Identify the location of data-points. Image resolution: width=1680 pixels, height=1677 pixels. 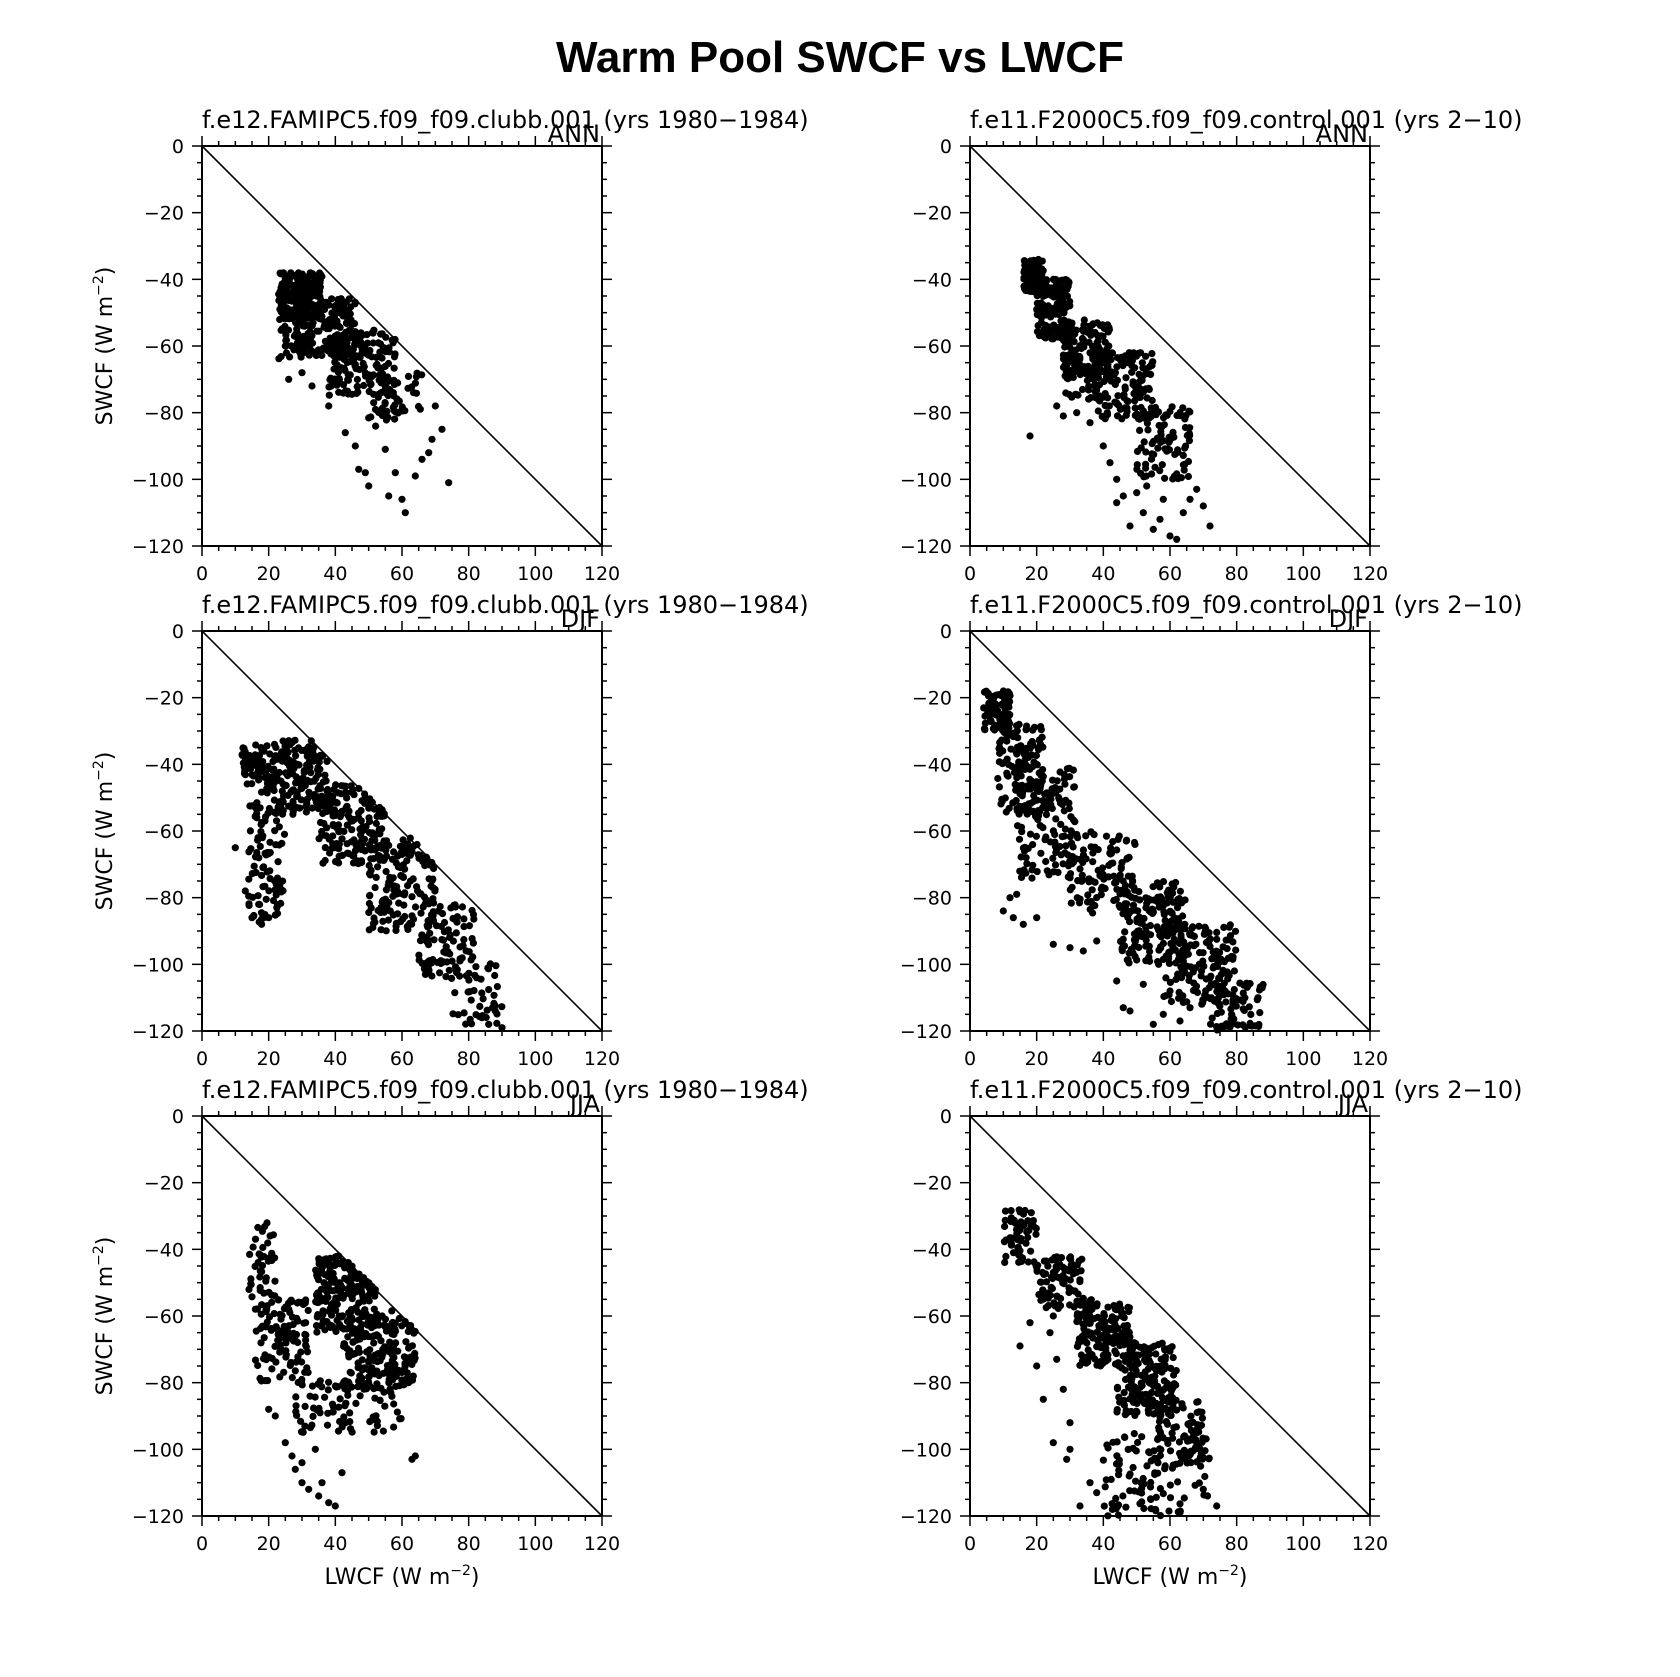
(368, 884).